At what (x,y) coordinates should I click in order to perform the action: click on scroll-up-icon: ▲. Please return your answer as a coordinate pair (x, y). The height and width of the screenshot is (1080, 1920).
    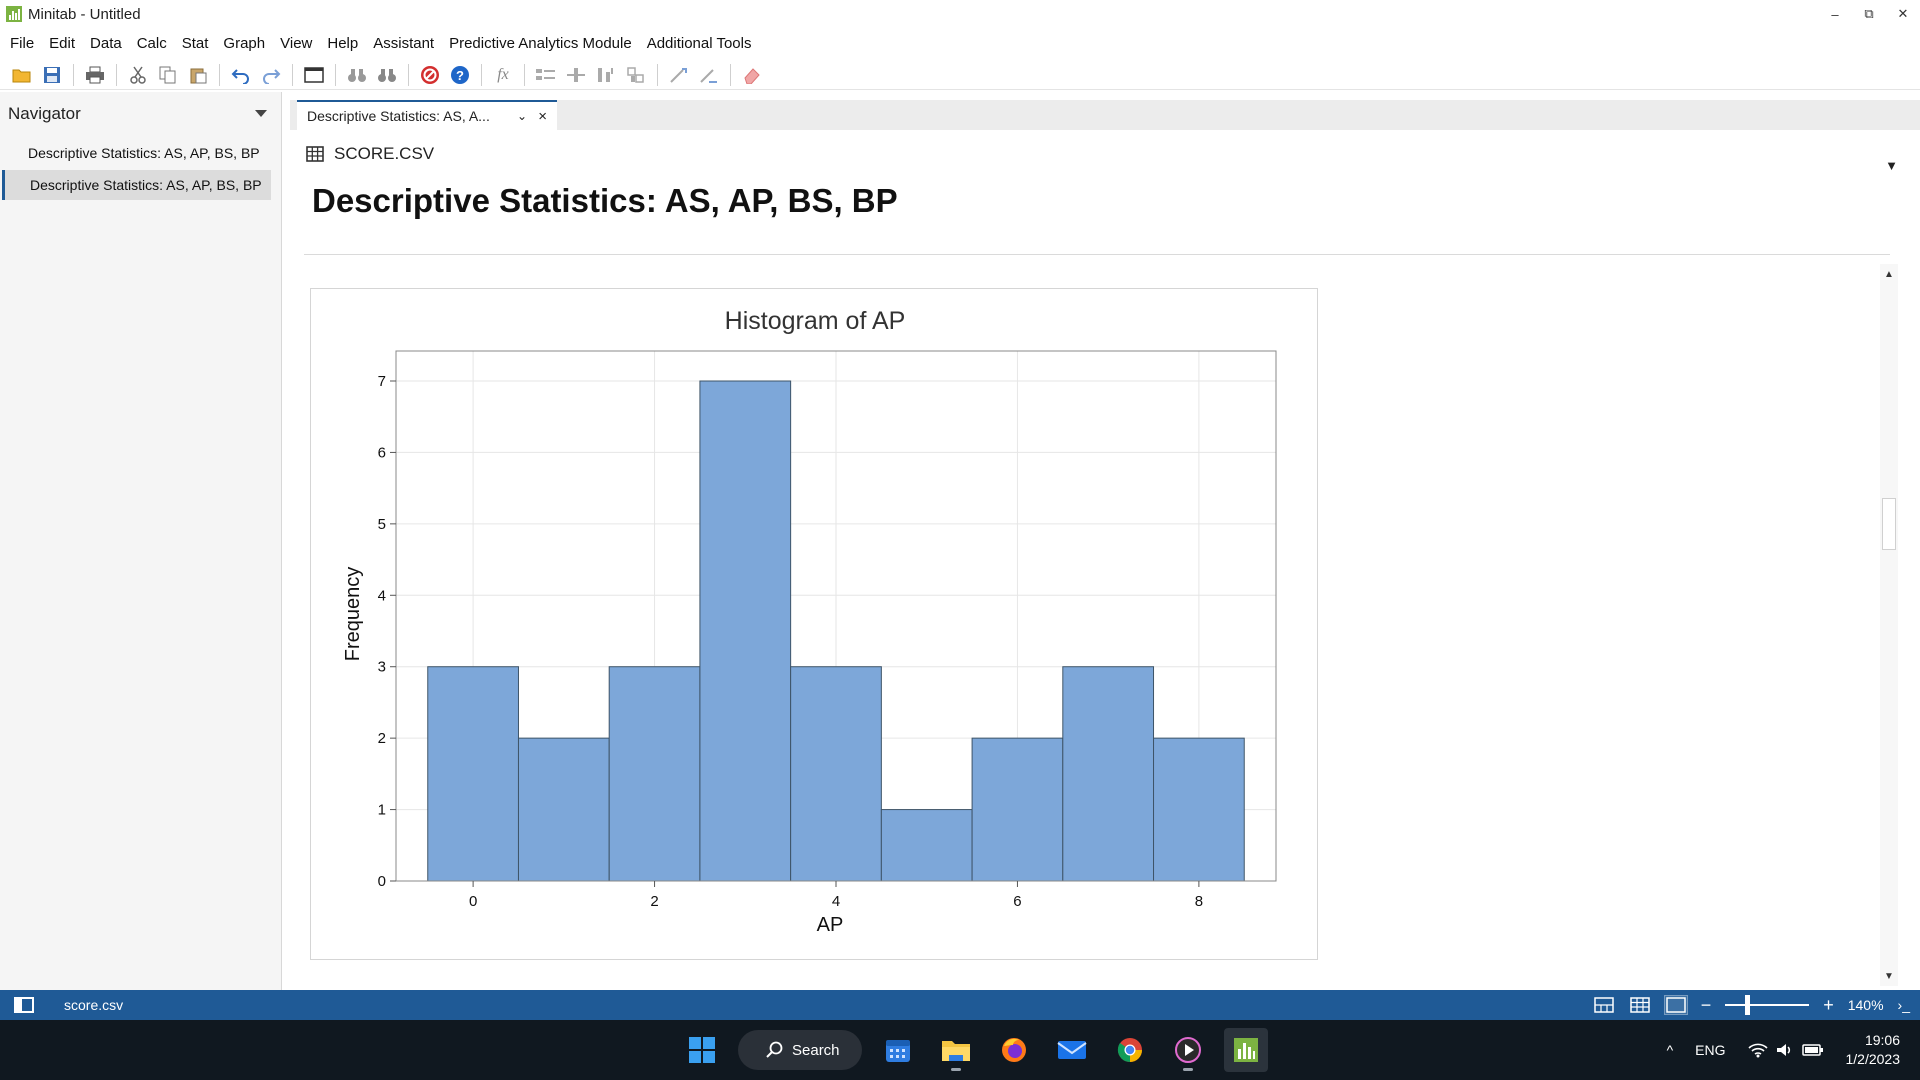
    Looking at the image, I should click on (1889, 274).